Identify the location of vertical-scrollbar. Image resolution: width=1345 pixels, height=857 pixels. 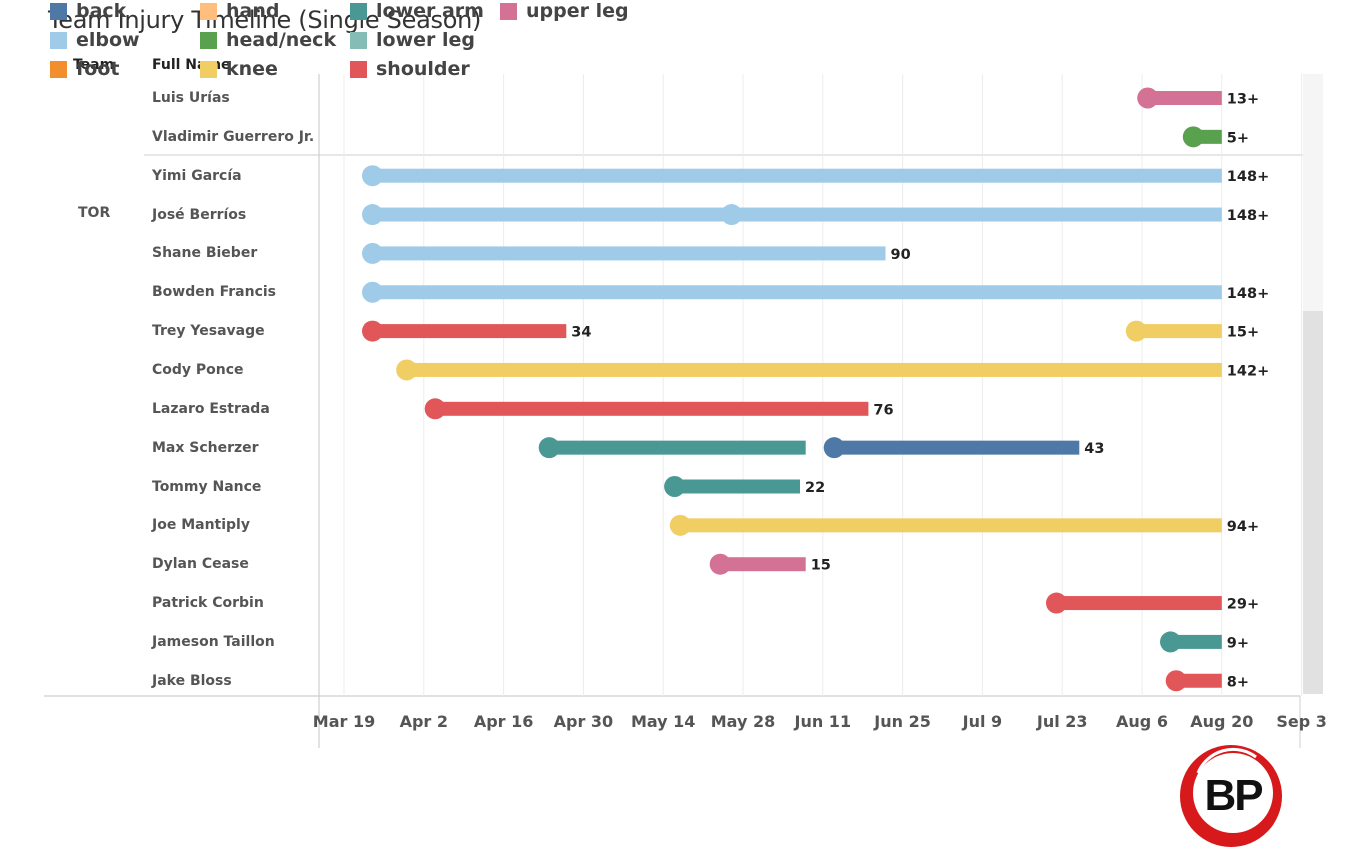
(1313, 384).